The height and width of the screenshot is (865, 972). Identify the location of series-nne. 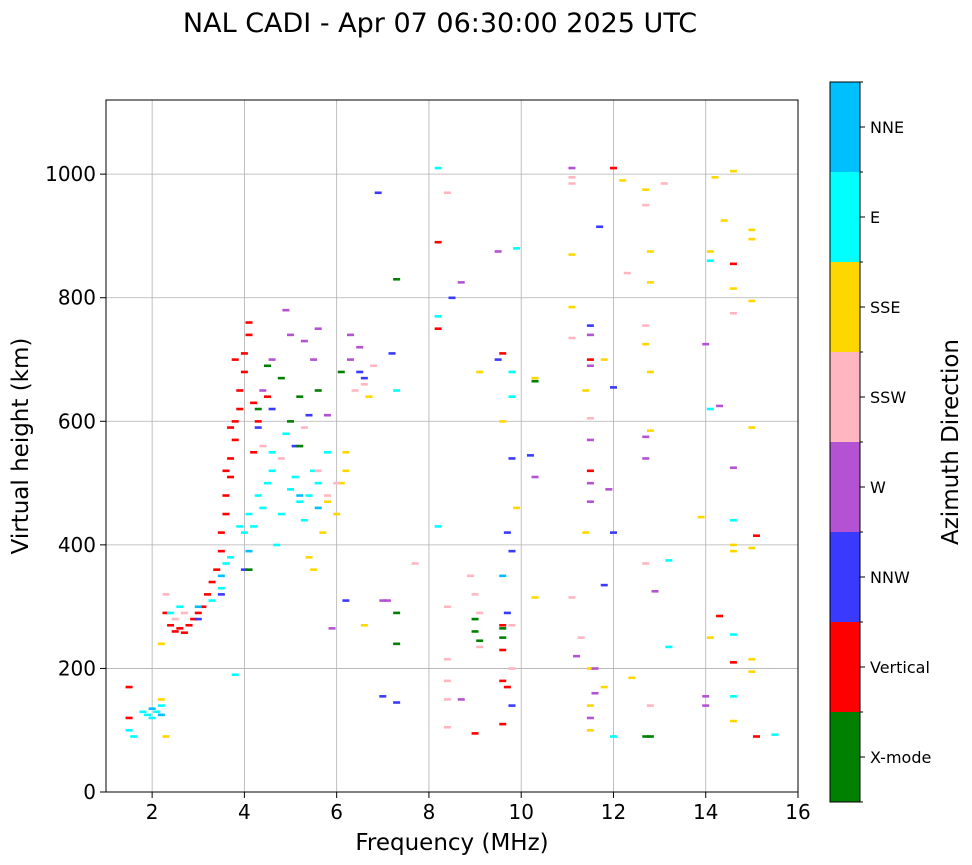
(327, 605).